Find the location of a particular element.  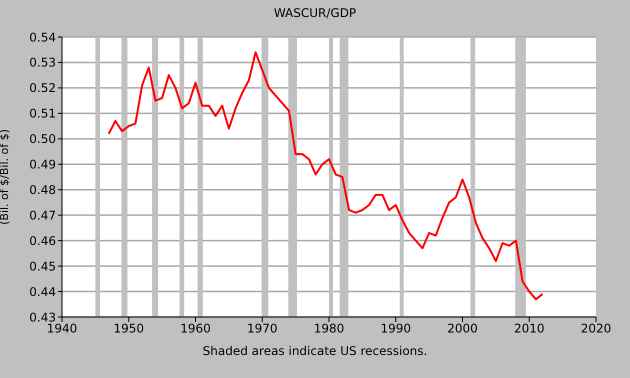

x-tick-label: 2020 is located at coordinates (596, 329).